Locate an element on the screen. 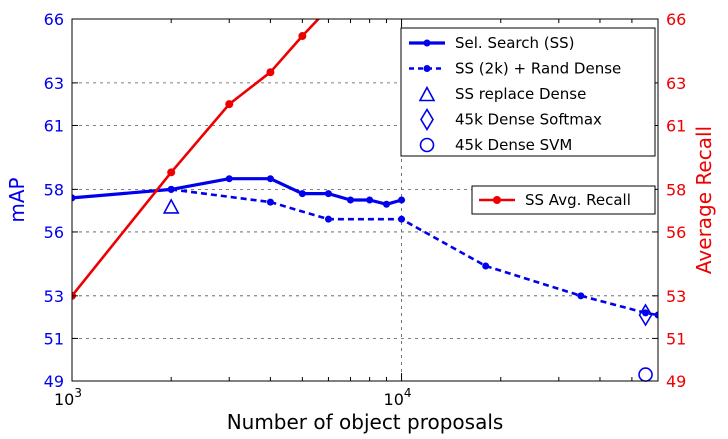 Image resolution: width=728 pixels, height=439 pixels. y-tick-label-left: 61 is located at coordinates (54, 125).